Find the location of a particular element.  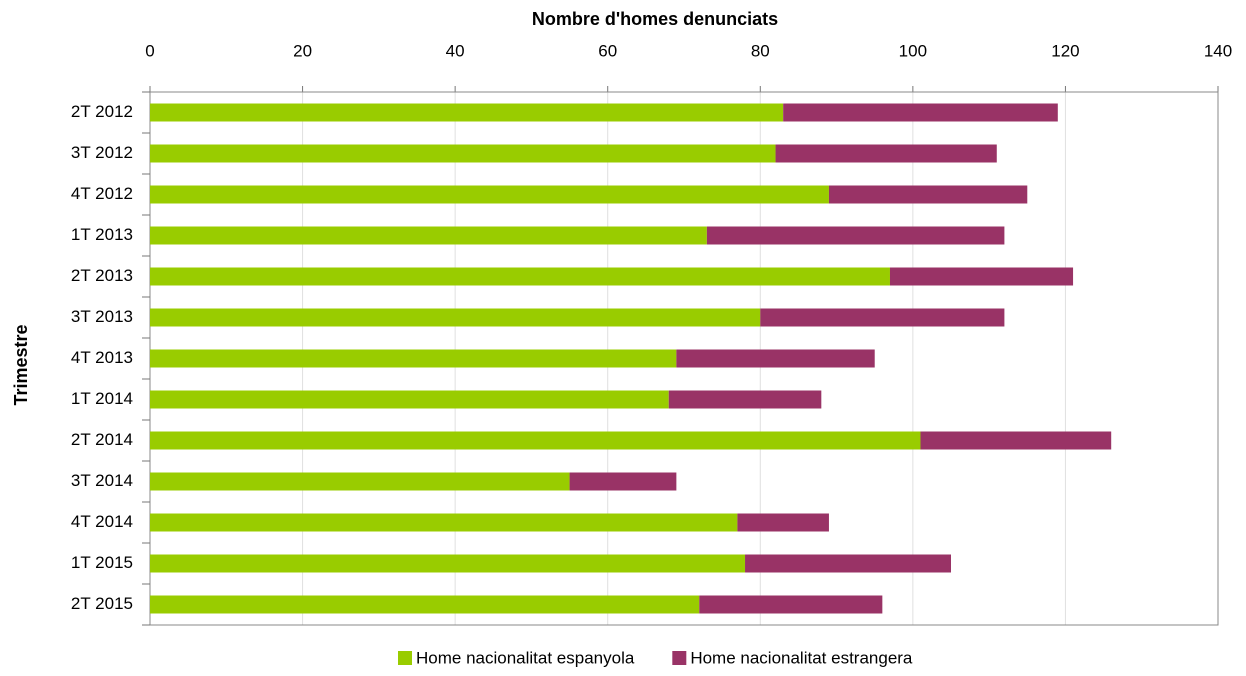

y-tick-label: 3T 2013 is located at coordinates (102, 316).